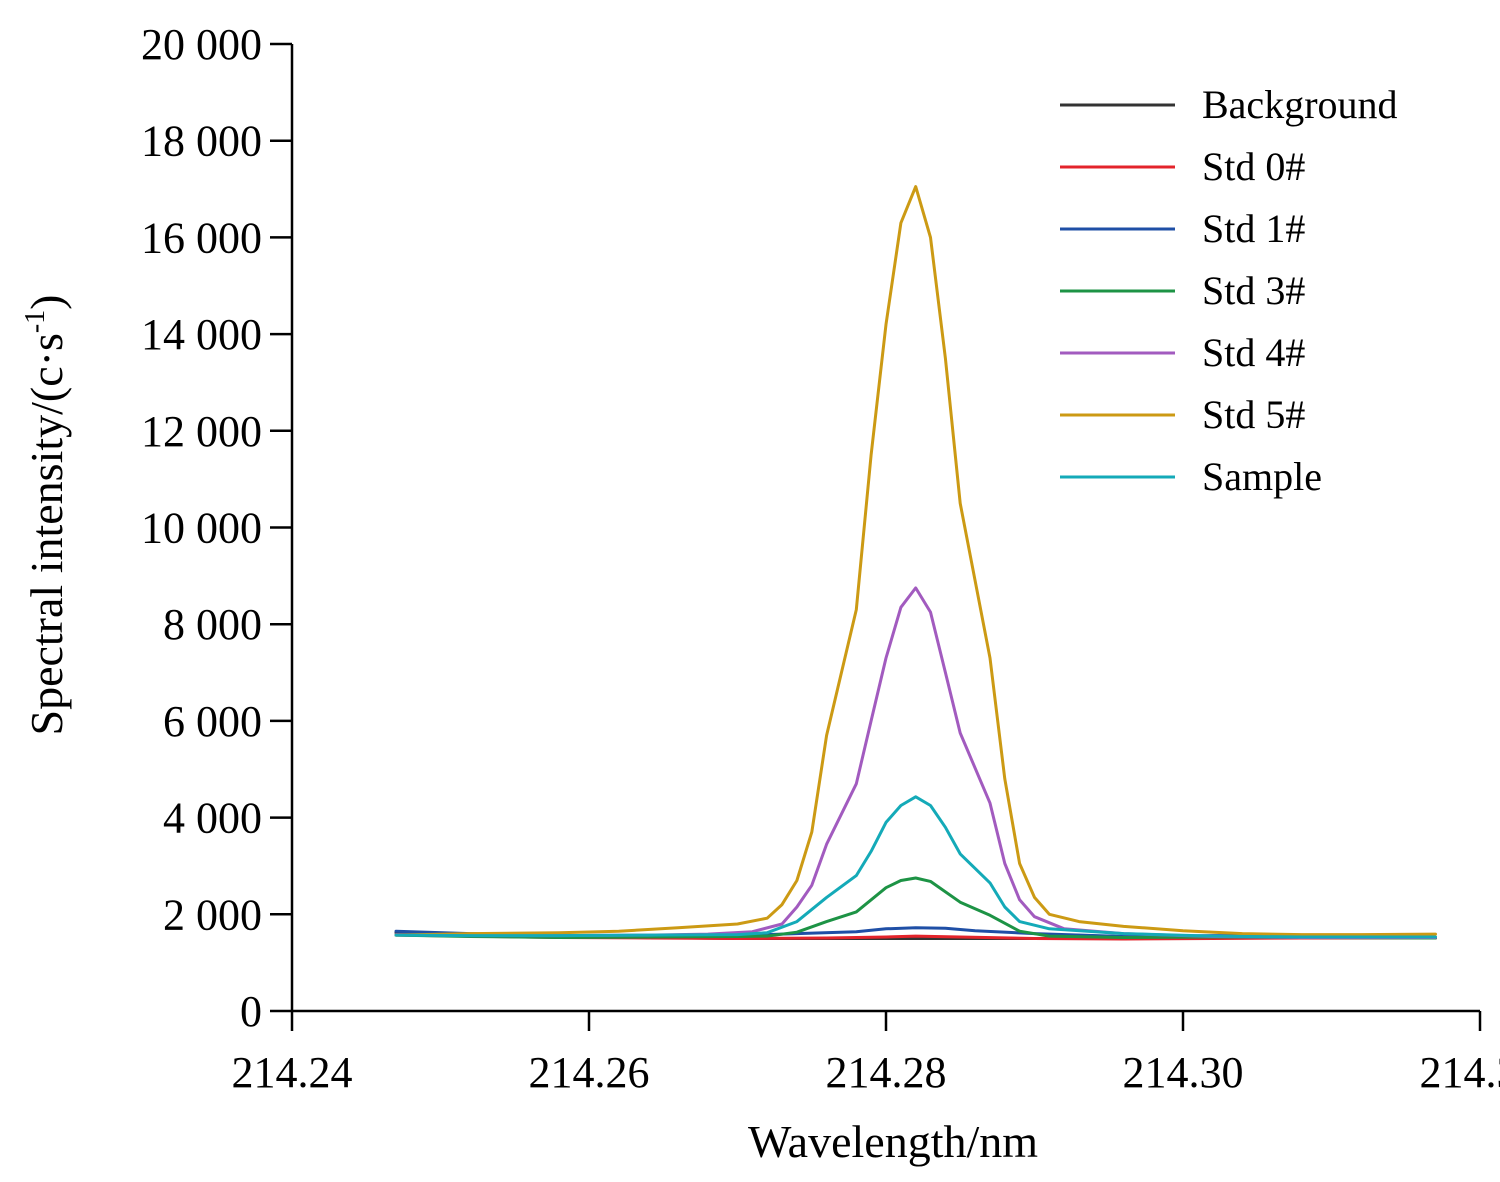  Describe the element at coordinates (1253, 352) in the screenshot. I see `legend-label: Std 4#` at that location.